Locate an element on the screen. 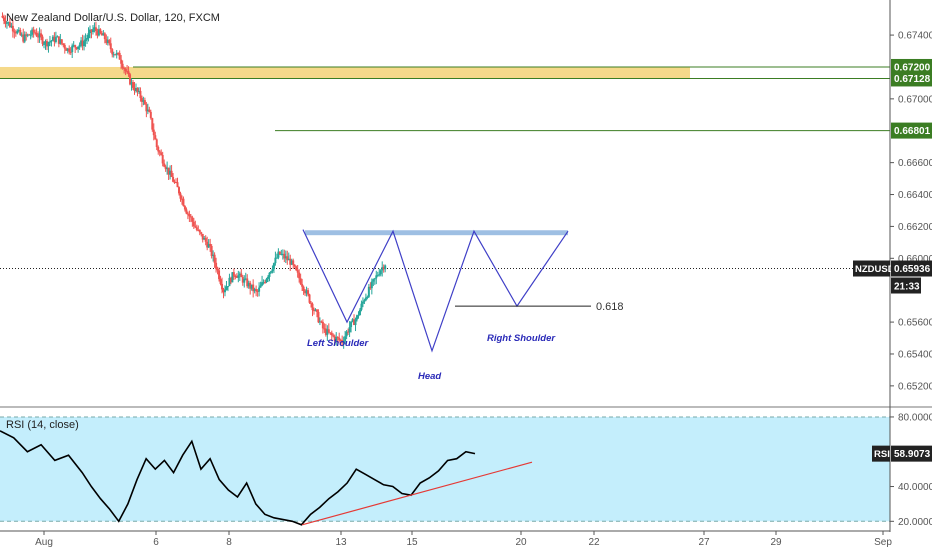 The height and width of the screenshot is (550, 932). right-shoulder-label: Right Shoulder is located at coordinates (521, 338).